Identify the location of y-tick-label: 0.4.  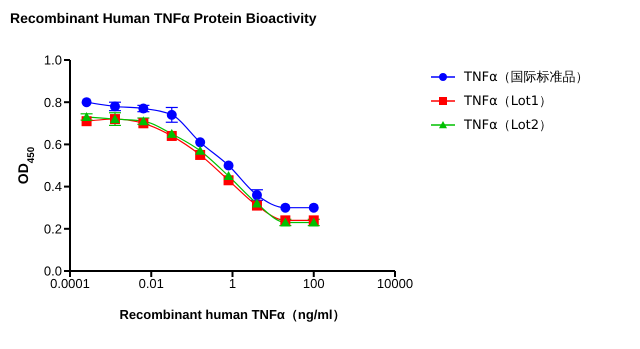
(53, 186).